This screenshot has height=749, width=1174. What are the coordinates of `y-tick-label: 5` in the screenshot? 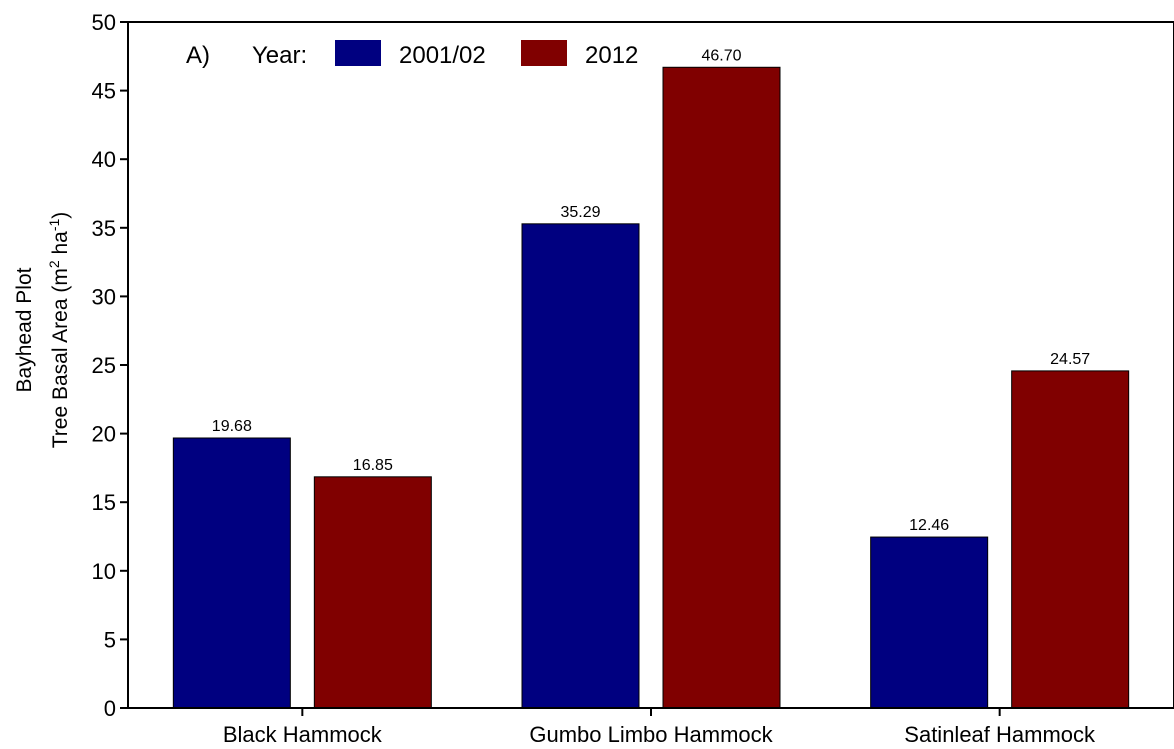 It's located at (110, 639).